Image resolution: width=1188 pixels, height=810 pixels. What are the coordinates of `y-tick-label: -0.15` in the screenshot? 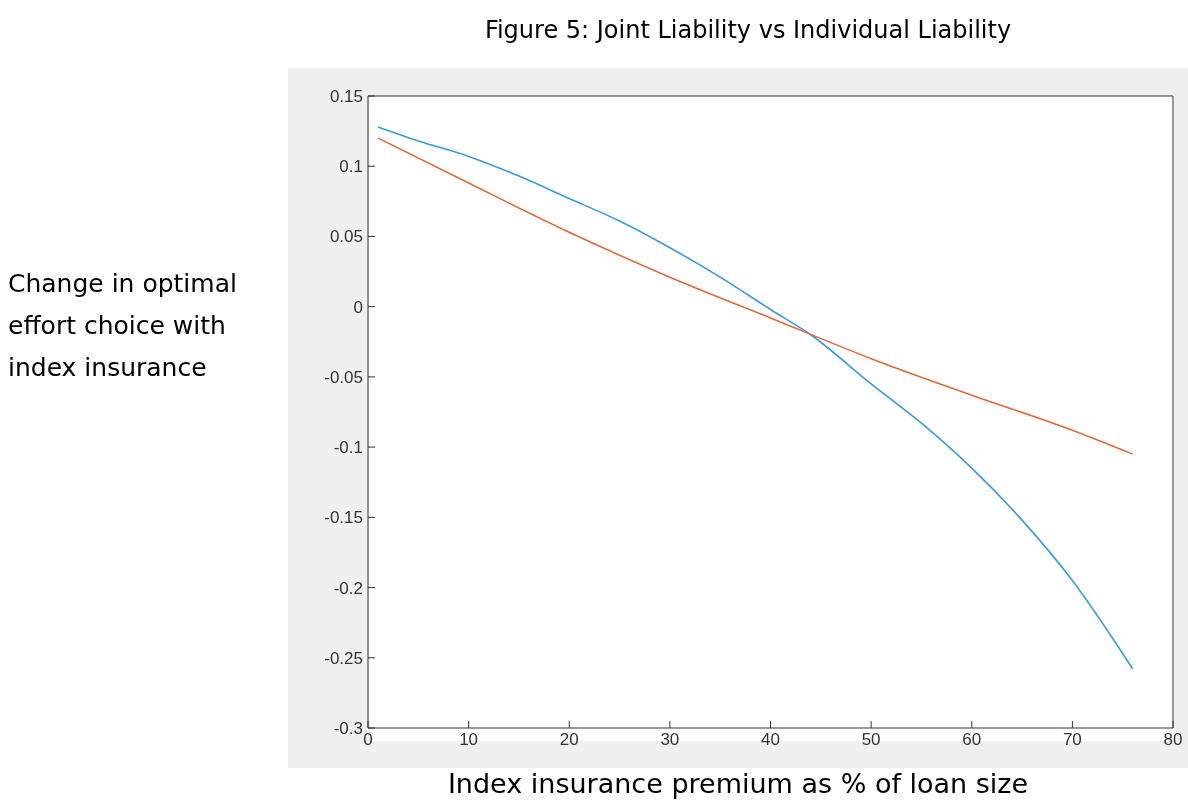 It's located at (343, 518).